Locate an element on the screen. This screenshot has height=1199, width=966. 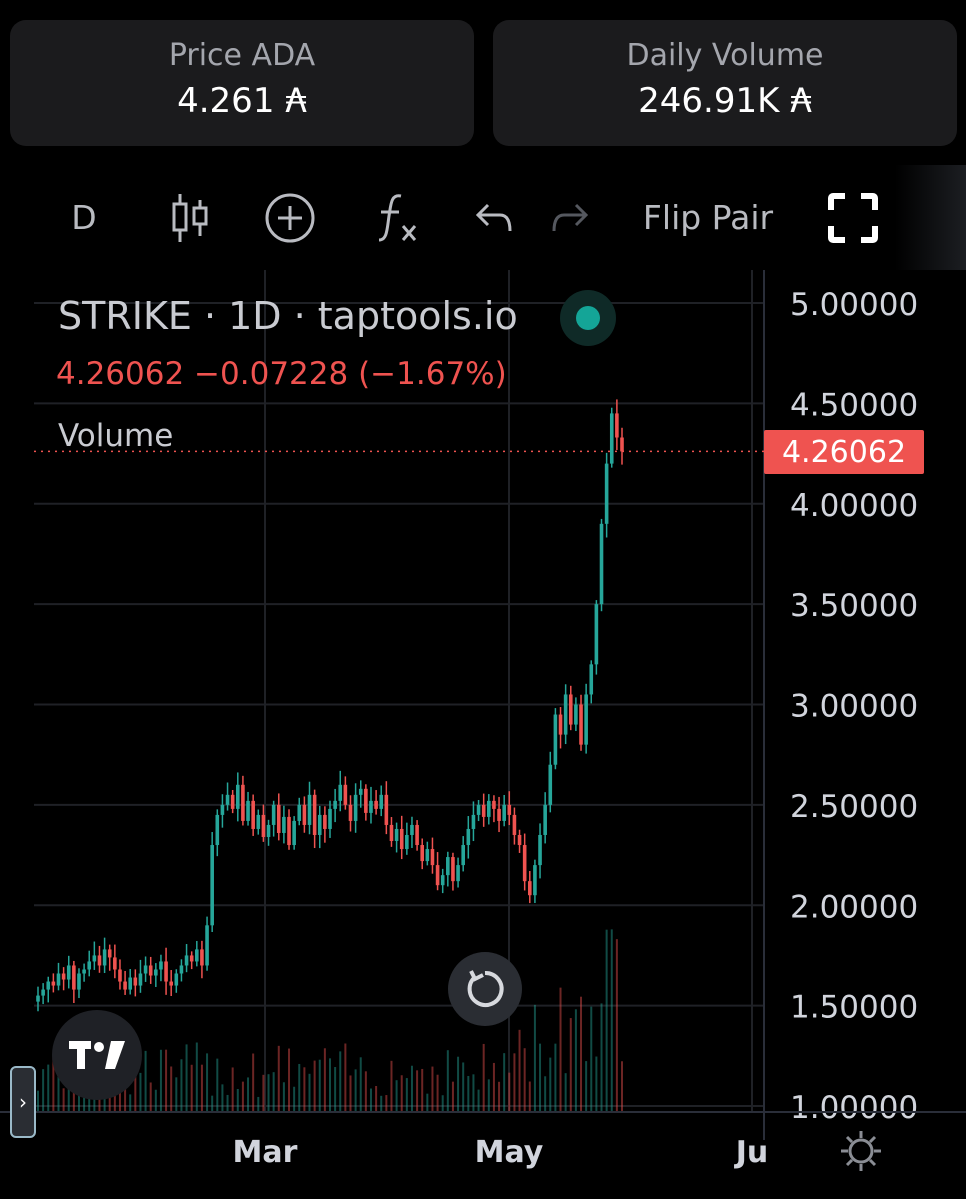
chart-toolbar: D Flip is located at coordinates (483, 217).